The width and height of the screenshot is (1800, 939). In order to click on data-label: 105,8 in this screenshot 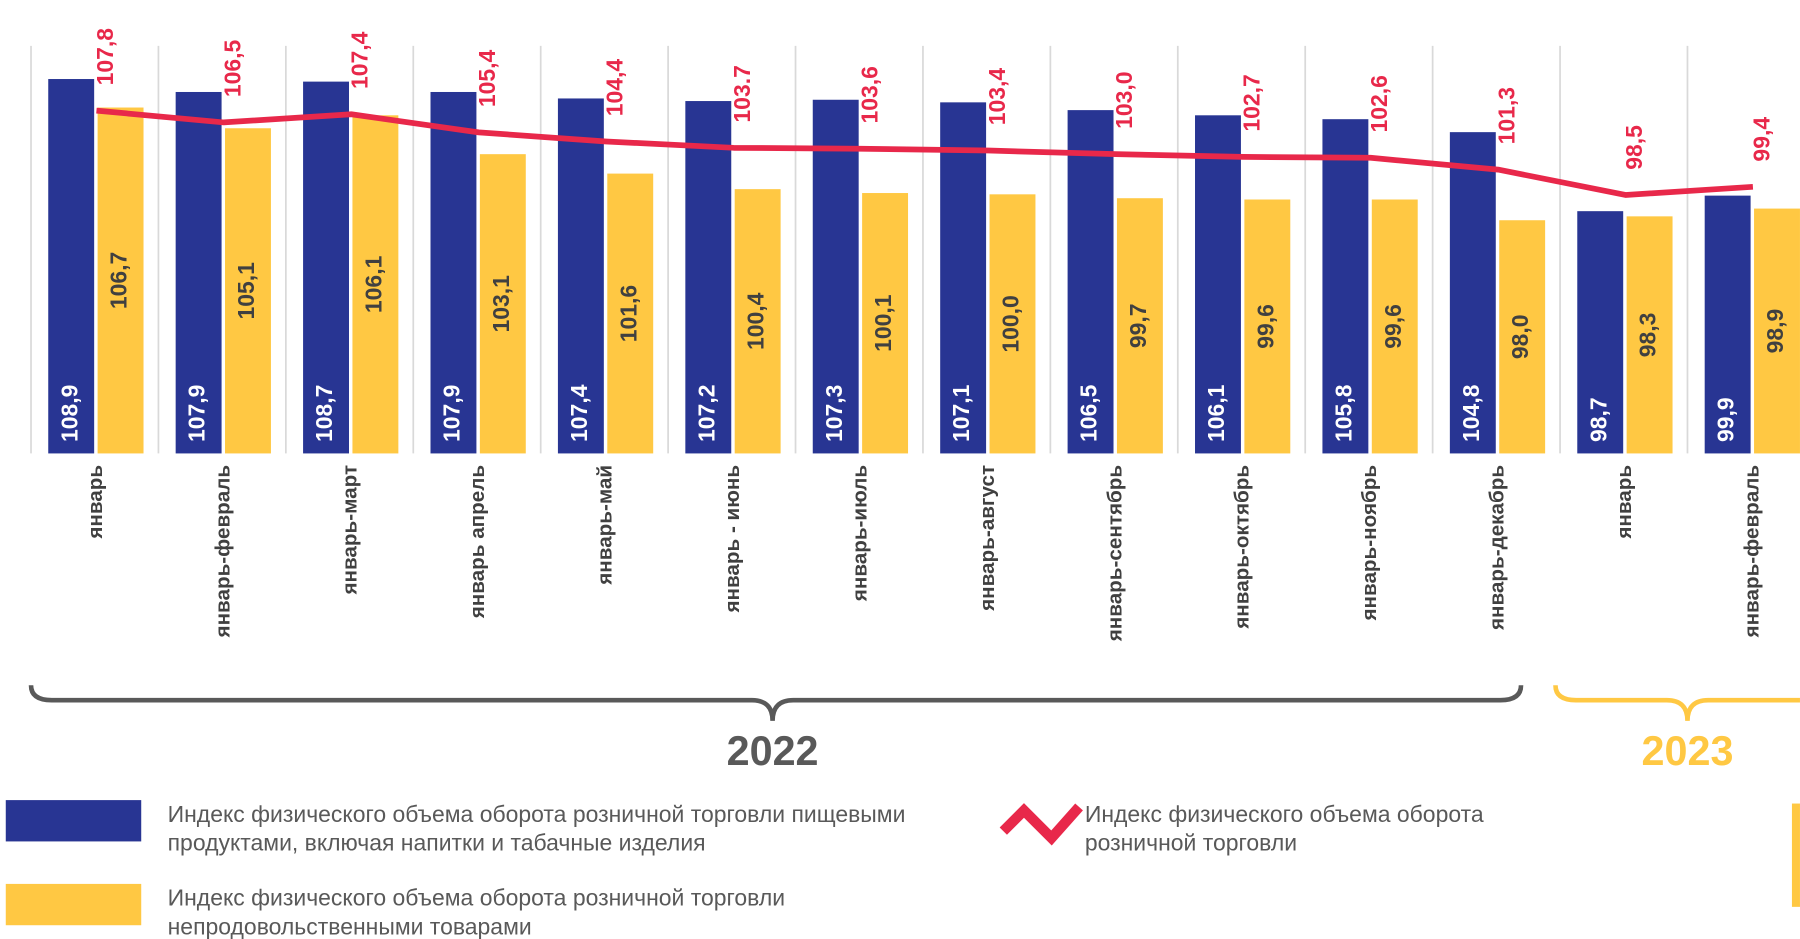, I will do `click(1343, 413)`.